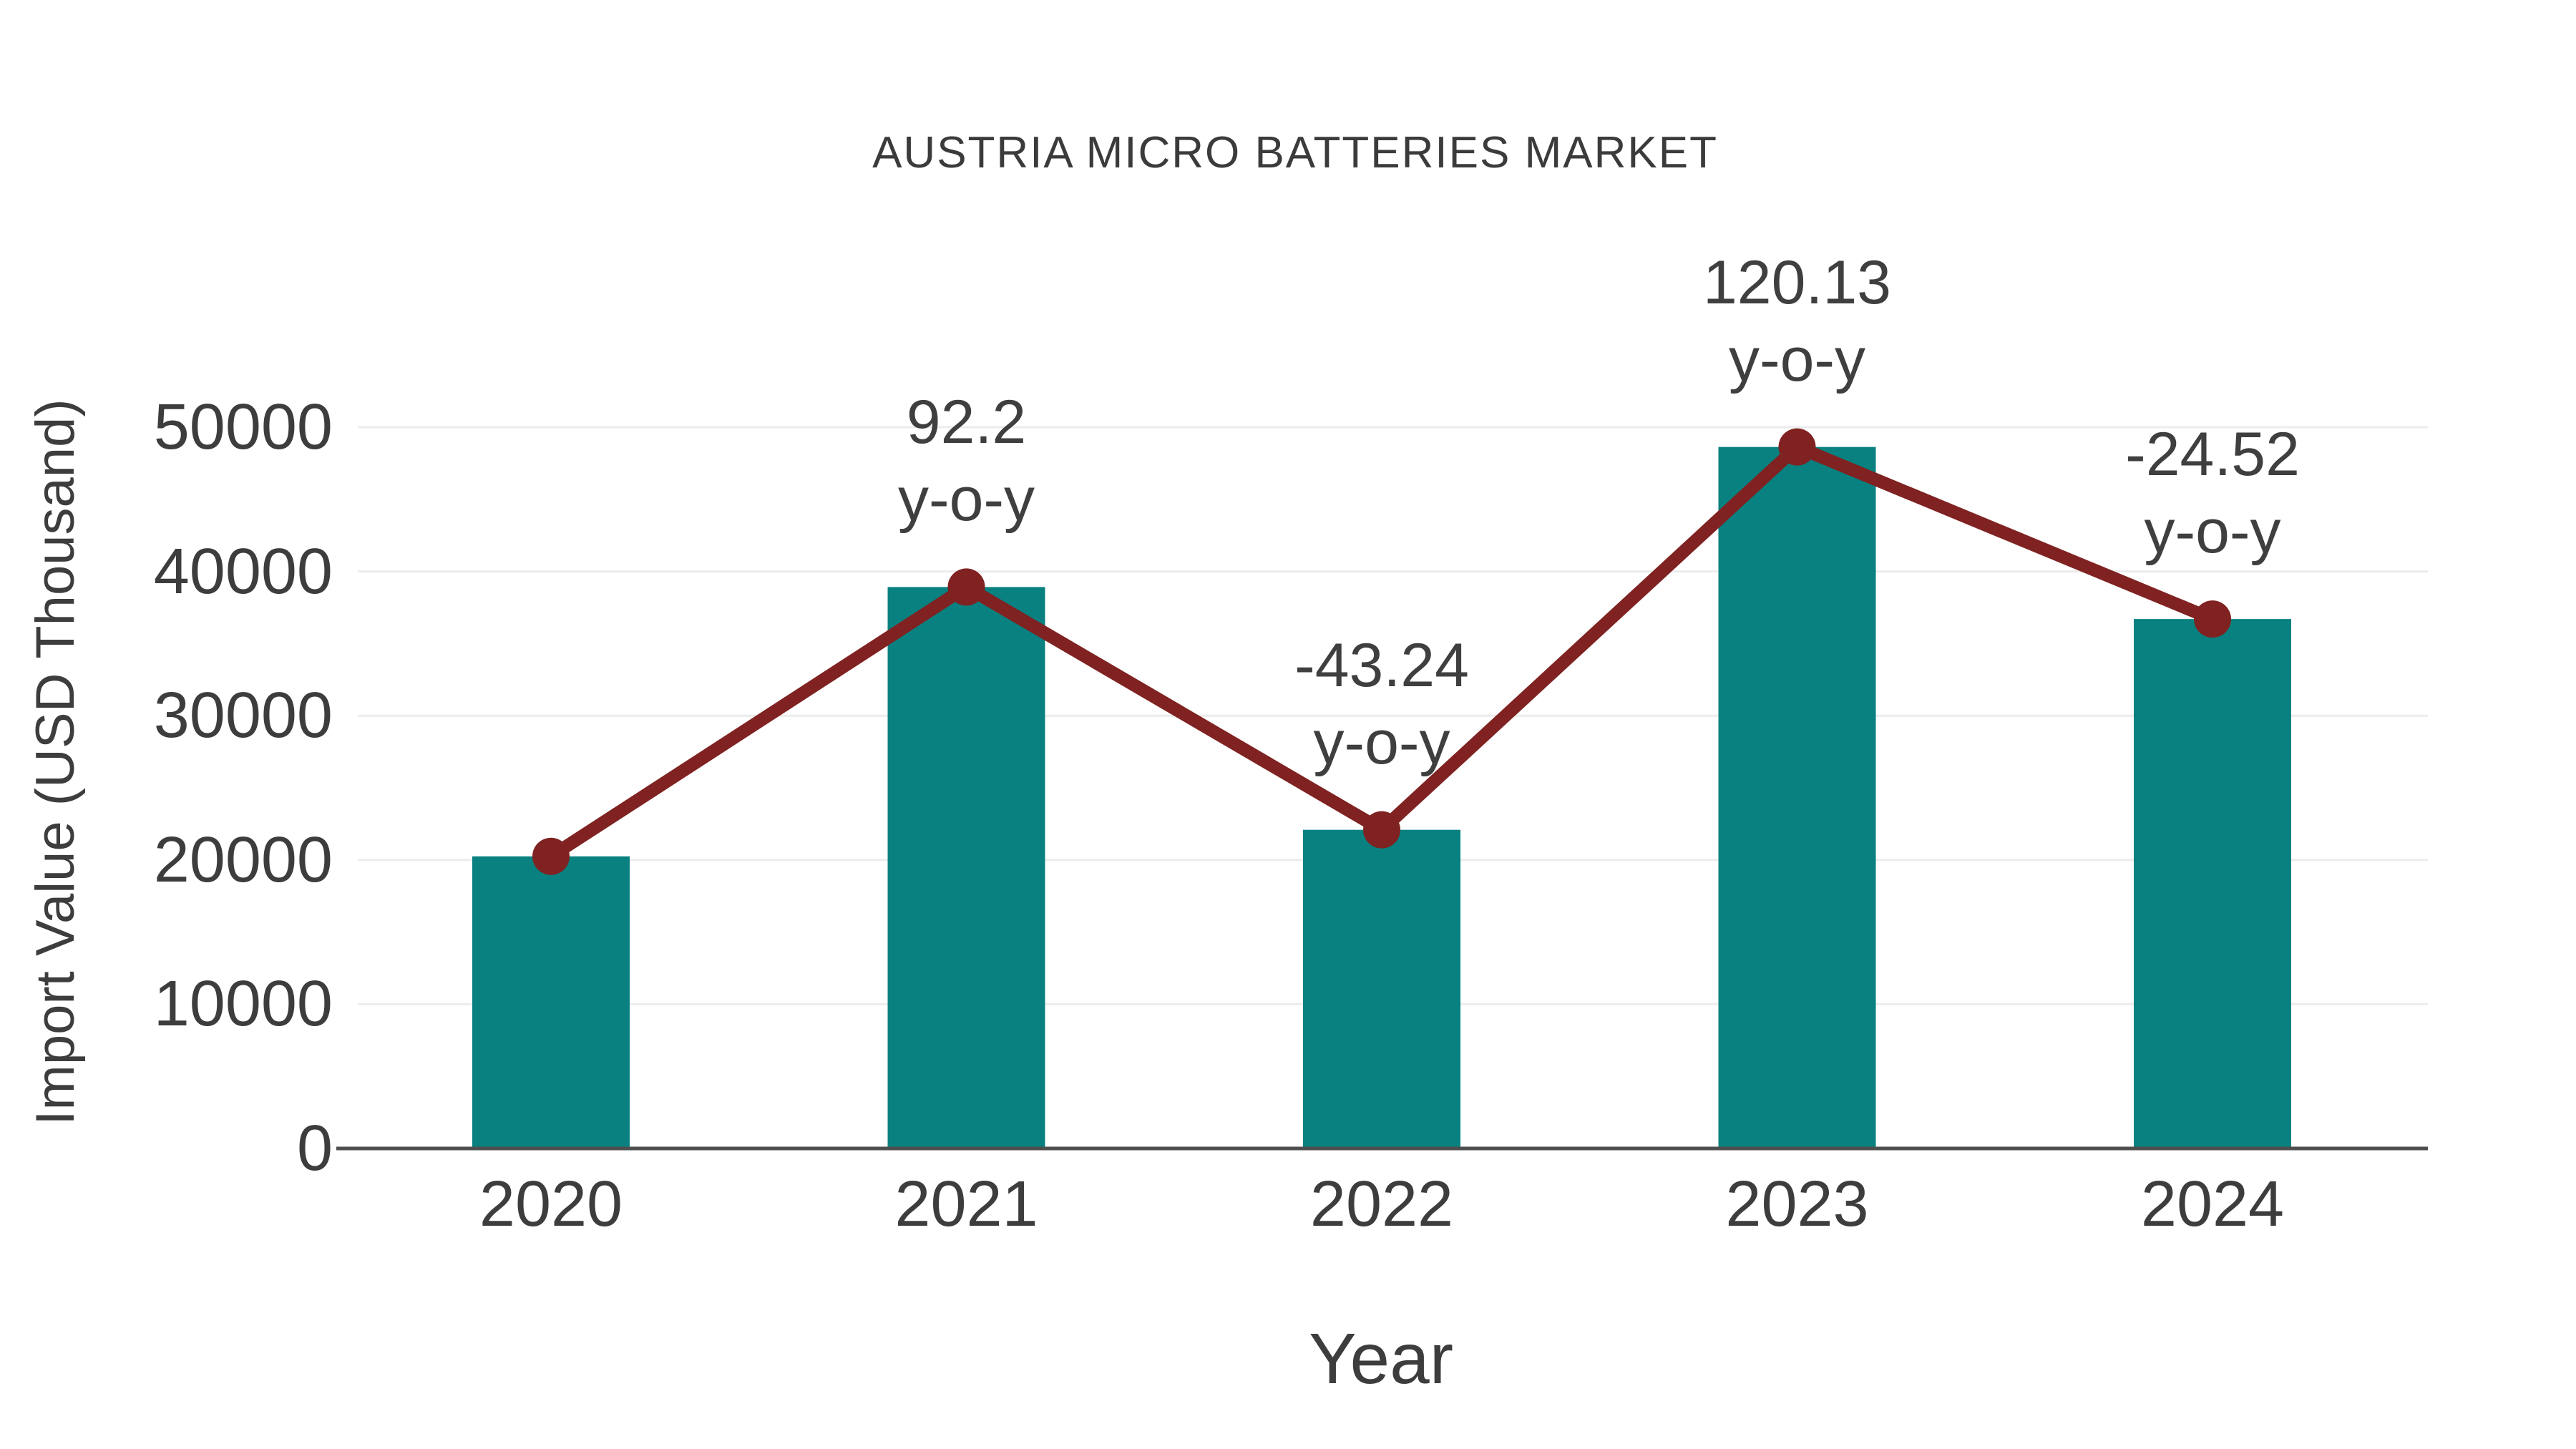 Image resolution: width=2576 pixels, height=1449 pixels. What do you see at coordinates (966, 1204) in the screenshot?
I see `x-tick-label-2021: 2021` at bounding box center [966, 1204].